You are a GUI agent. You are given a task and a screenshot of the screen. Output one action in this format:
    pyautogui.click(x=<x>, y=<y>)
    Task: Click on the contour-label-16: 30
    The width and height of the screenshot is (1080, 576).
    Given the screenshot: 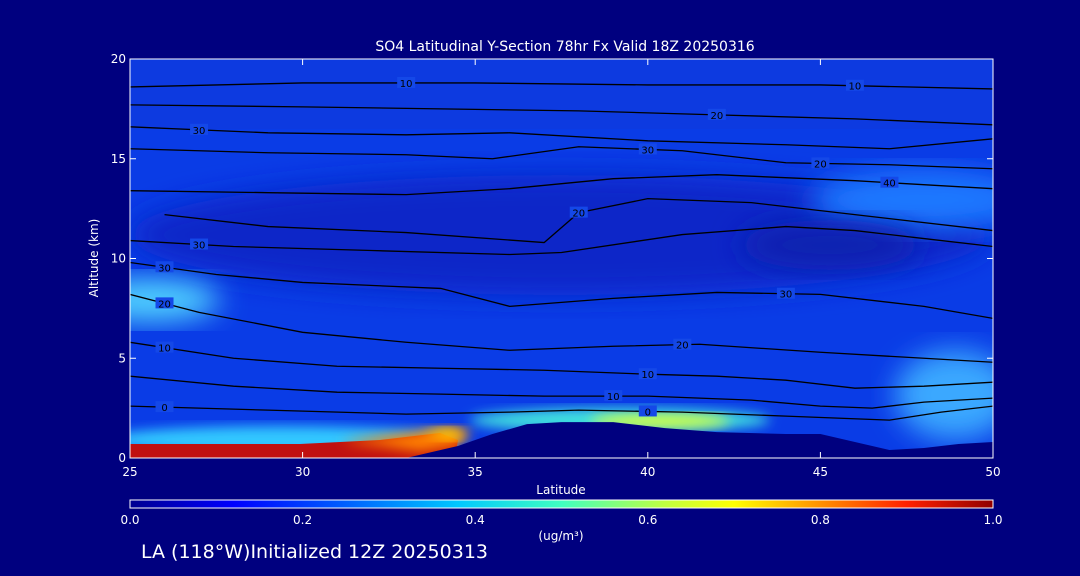 What is the action you would take?
    pyautogui.click(x=786, y=295)
    